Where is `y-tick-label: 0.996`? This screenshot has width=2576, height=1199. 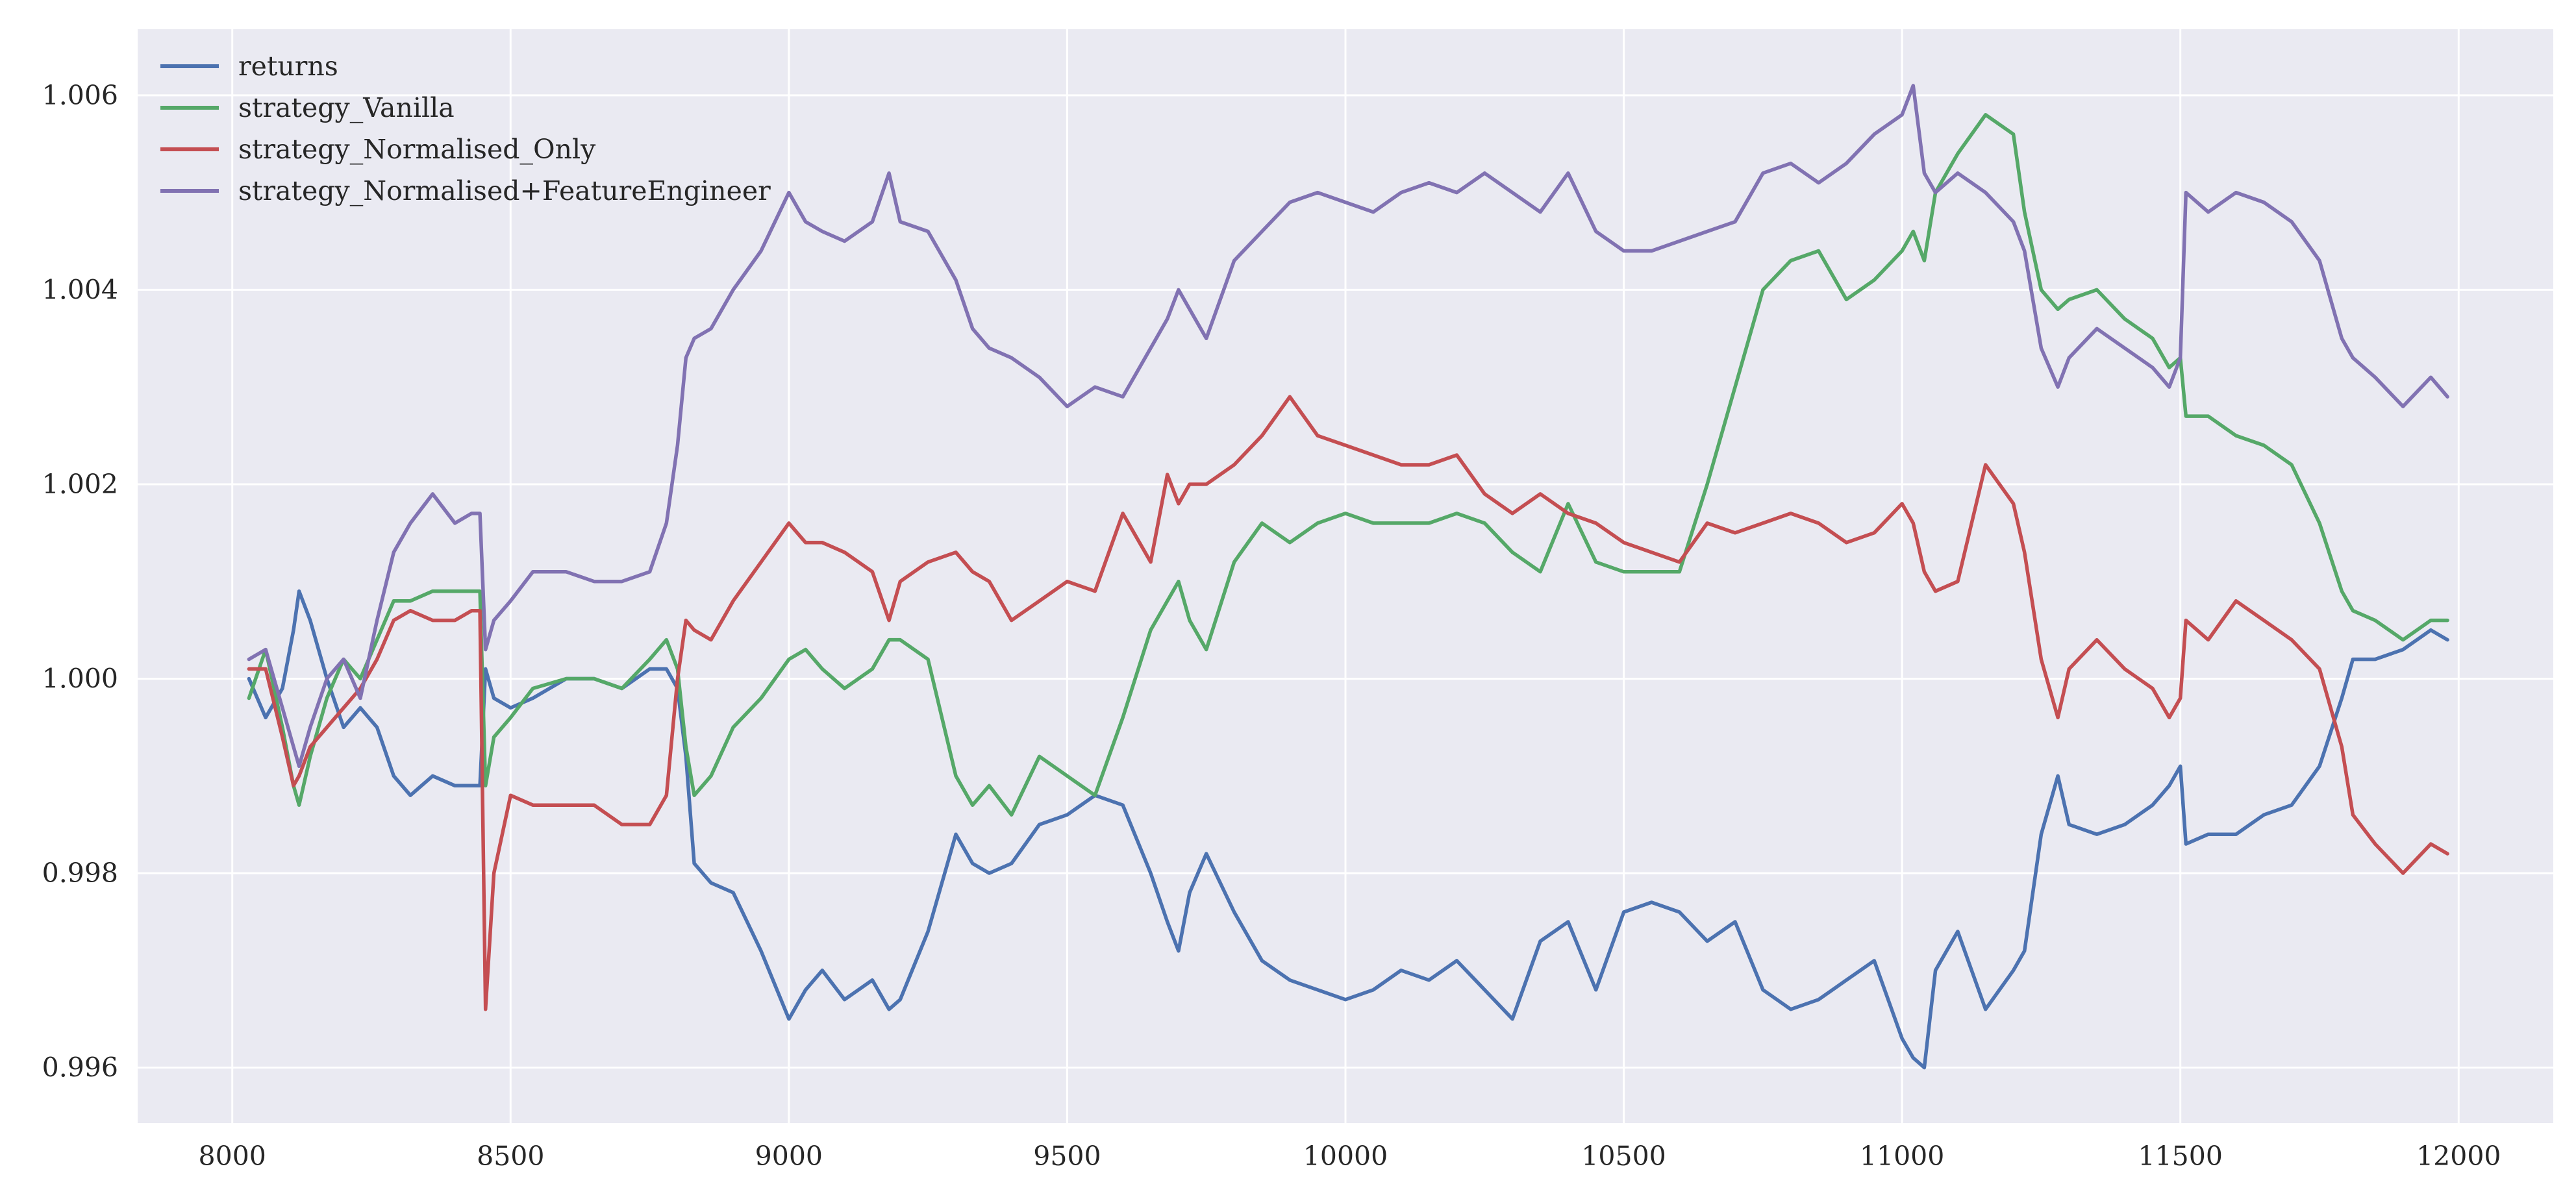
y-tick-label: 0.996 is located at coordinates (80, 1067).